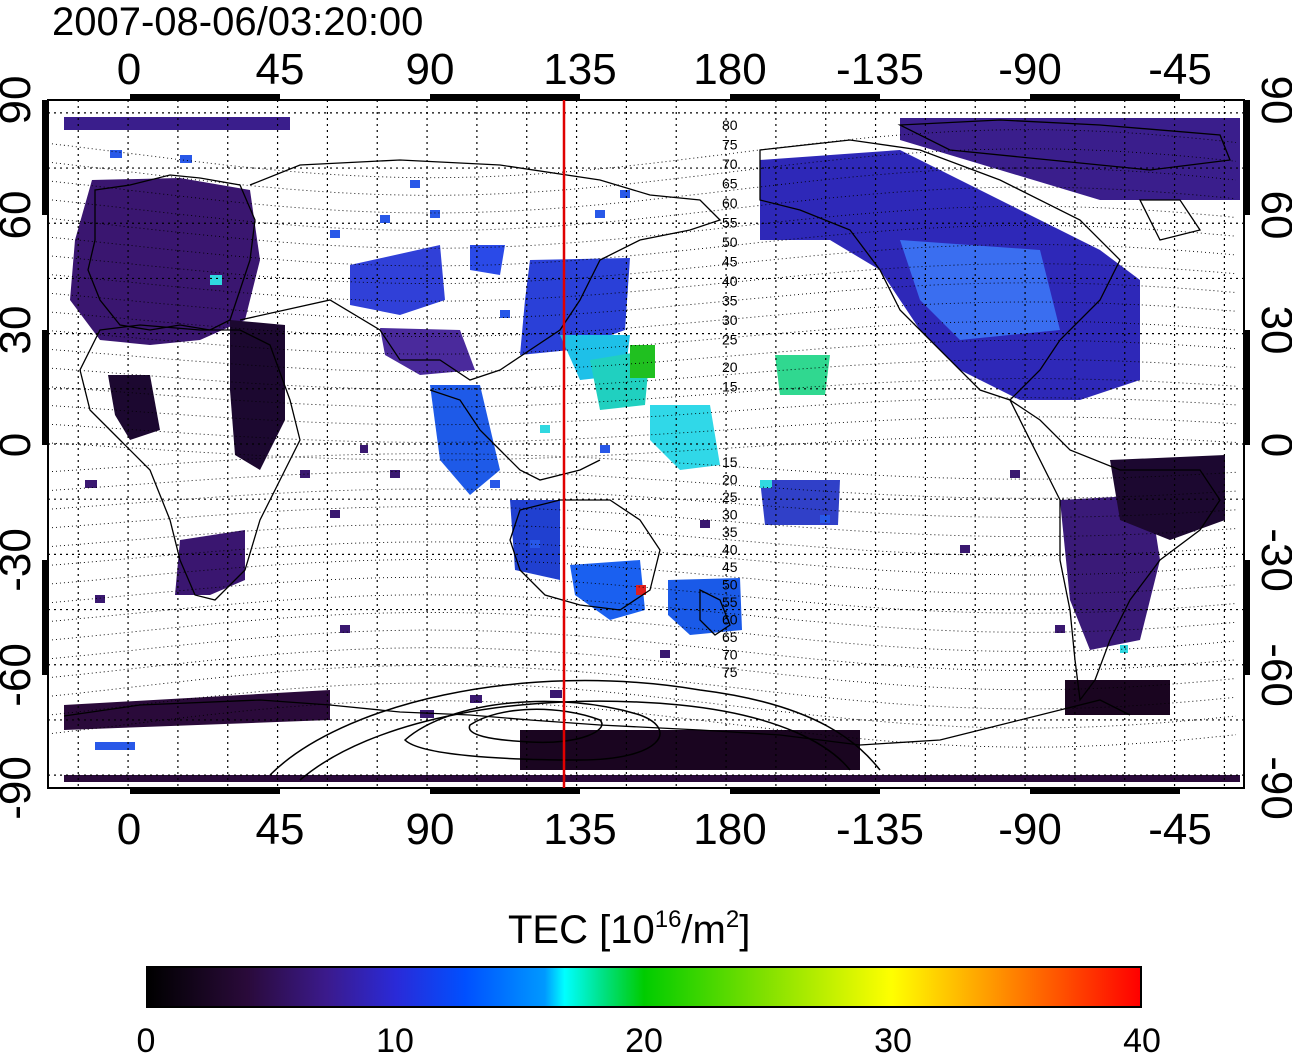 Image resolution: width=1292 pixels, height=1060 pixels. What do you see at coordinates (177, 123) in the screenshot?
I see `tec-region-arctic-europe` at bounding box center [177, 123].